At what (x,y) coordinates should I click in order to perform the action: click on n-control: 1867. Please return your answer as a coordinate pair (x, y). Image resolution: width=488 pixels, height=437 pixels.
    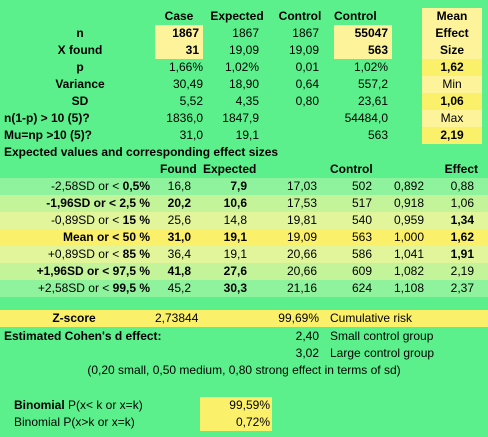
    Looking at the image, I should click on (305, 33).